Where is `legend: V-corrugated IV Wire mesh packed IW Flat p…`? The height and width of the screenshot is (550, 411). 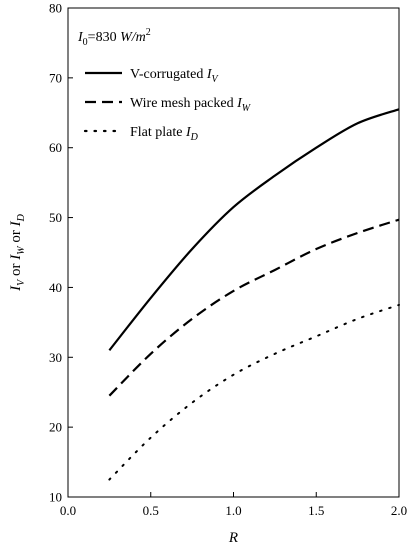
legend: V-corrugated IV Wire mesh packed IW Flat p… is located at coordinates (167, 105).